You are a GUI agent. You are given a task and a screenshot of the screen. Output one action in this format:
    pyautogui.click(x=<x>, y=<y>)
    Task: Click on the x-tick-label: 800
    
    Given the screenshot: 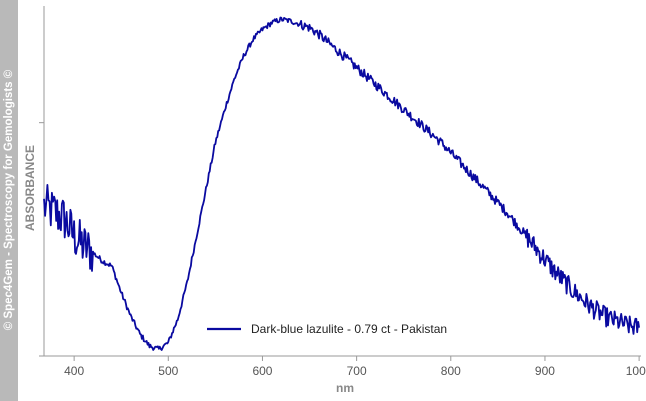 What is the action you would take?
    pyautogui.click(x=451, y=371)
    